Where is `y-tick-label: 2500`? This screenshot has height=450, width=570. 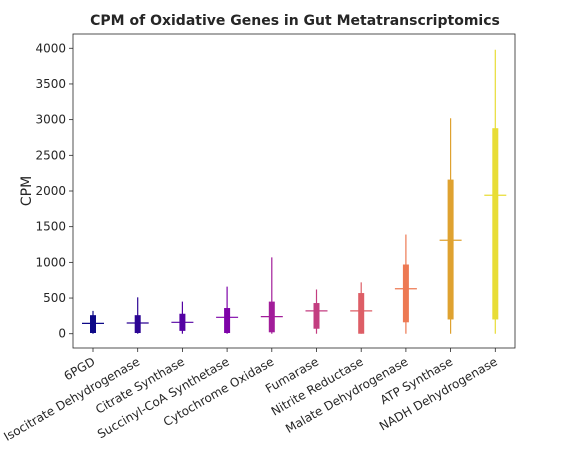 y-tick-label: 2500 is located at coordinates (50, 155).